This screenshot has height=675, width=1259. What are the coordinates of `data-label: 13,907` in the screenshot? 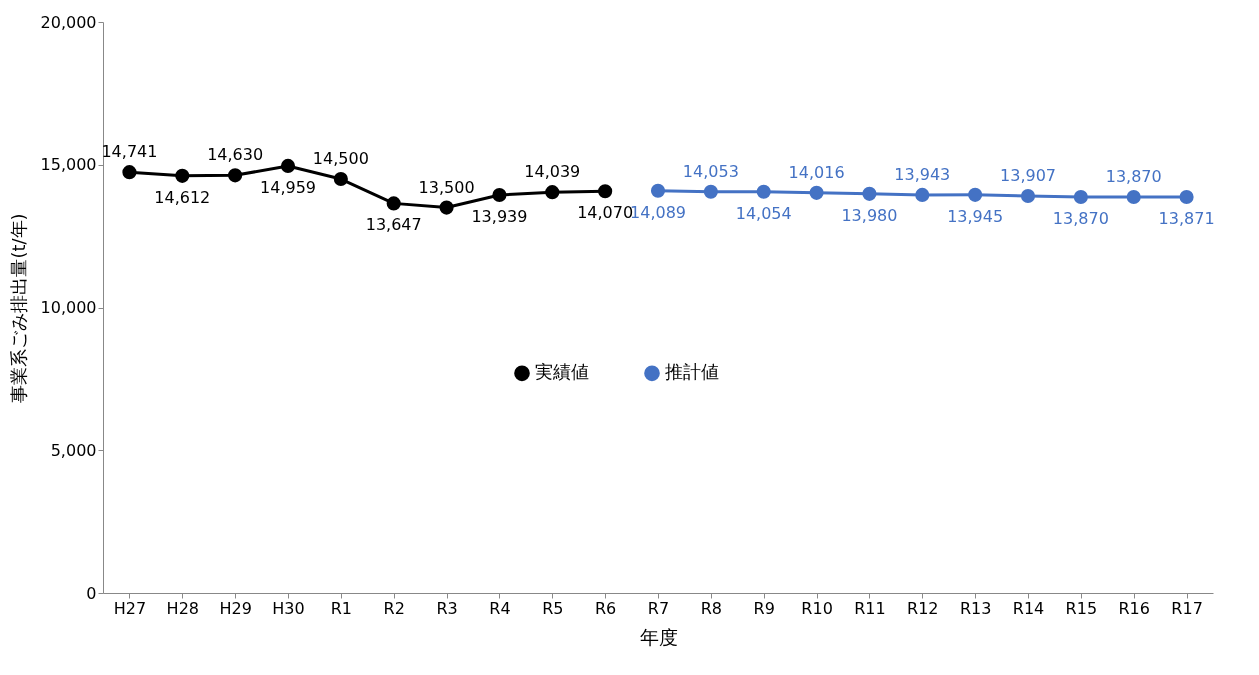 It's located at (1028, 175).